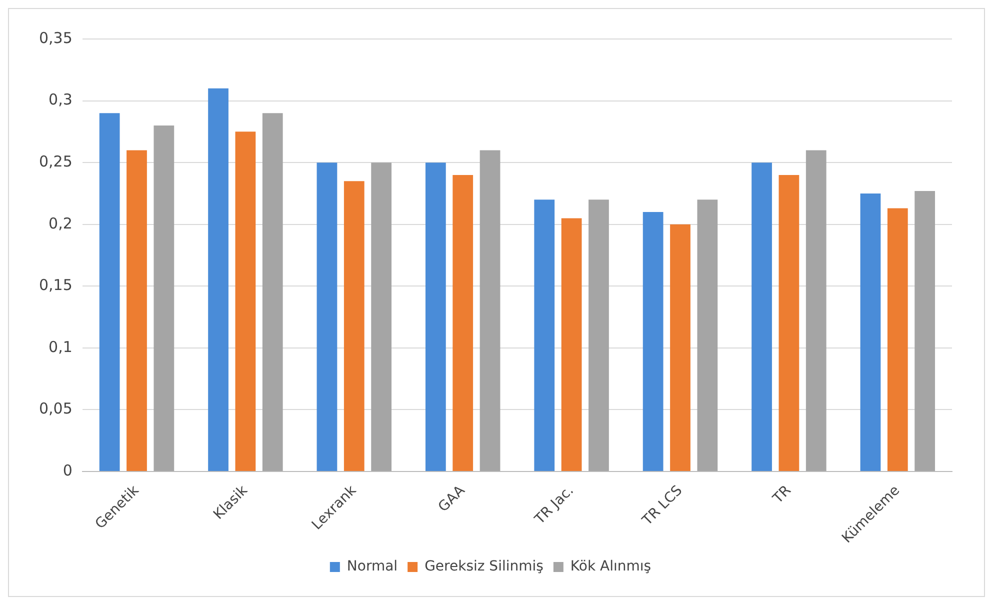 The image size is (993, 605). I want to click on legend-label: Gereksiz Silinmiş, so click(484, 566).